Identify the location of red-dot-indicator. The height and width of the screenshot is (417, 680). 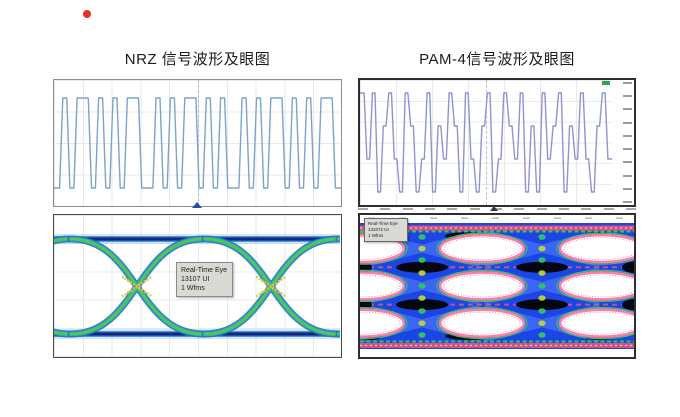
(87, 14).